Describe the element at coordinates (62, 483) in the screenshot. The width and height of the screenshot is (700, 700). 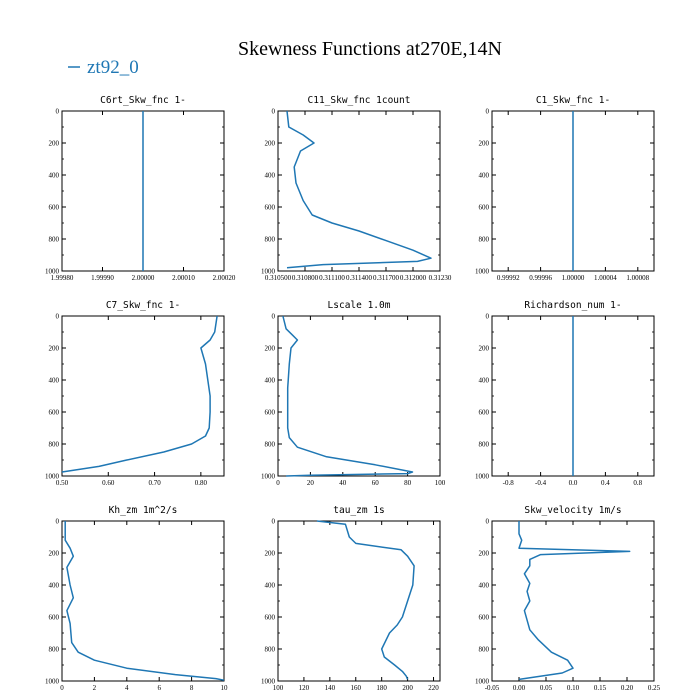
I see `x-tick-label: 0.50` at that location.